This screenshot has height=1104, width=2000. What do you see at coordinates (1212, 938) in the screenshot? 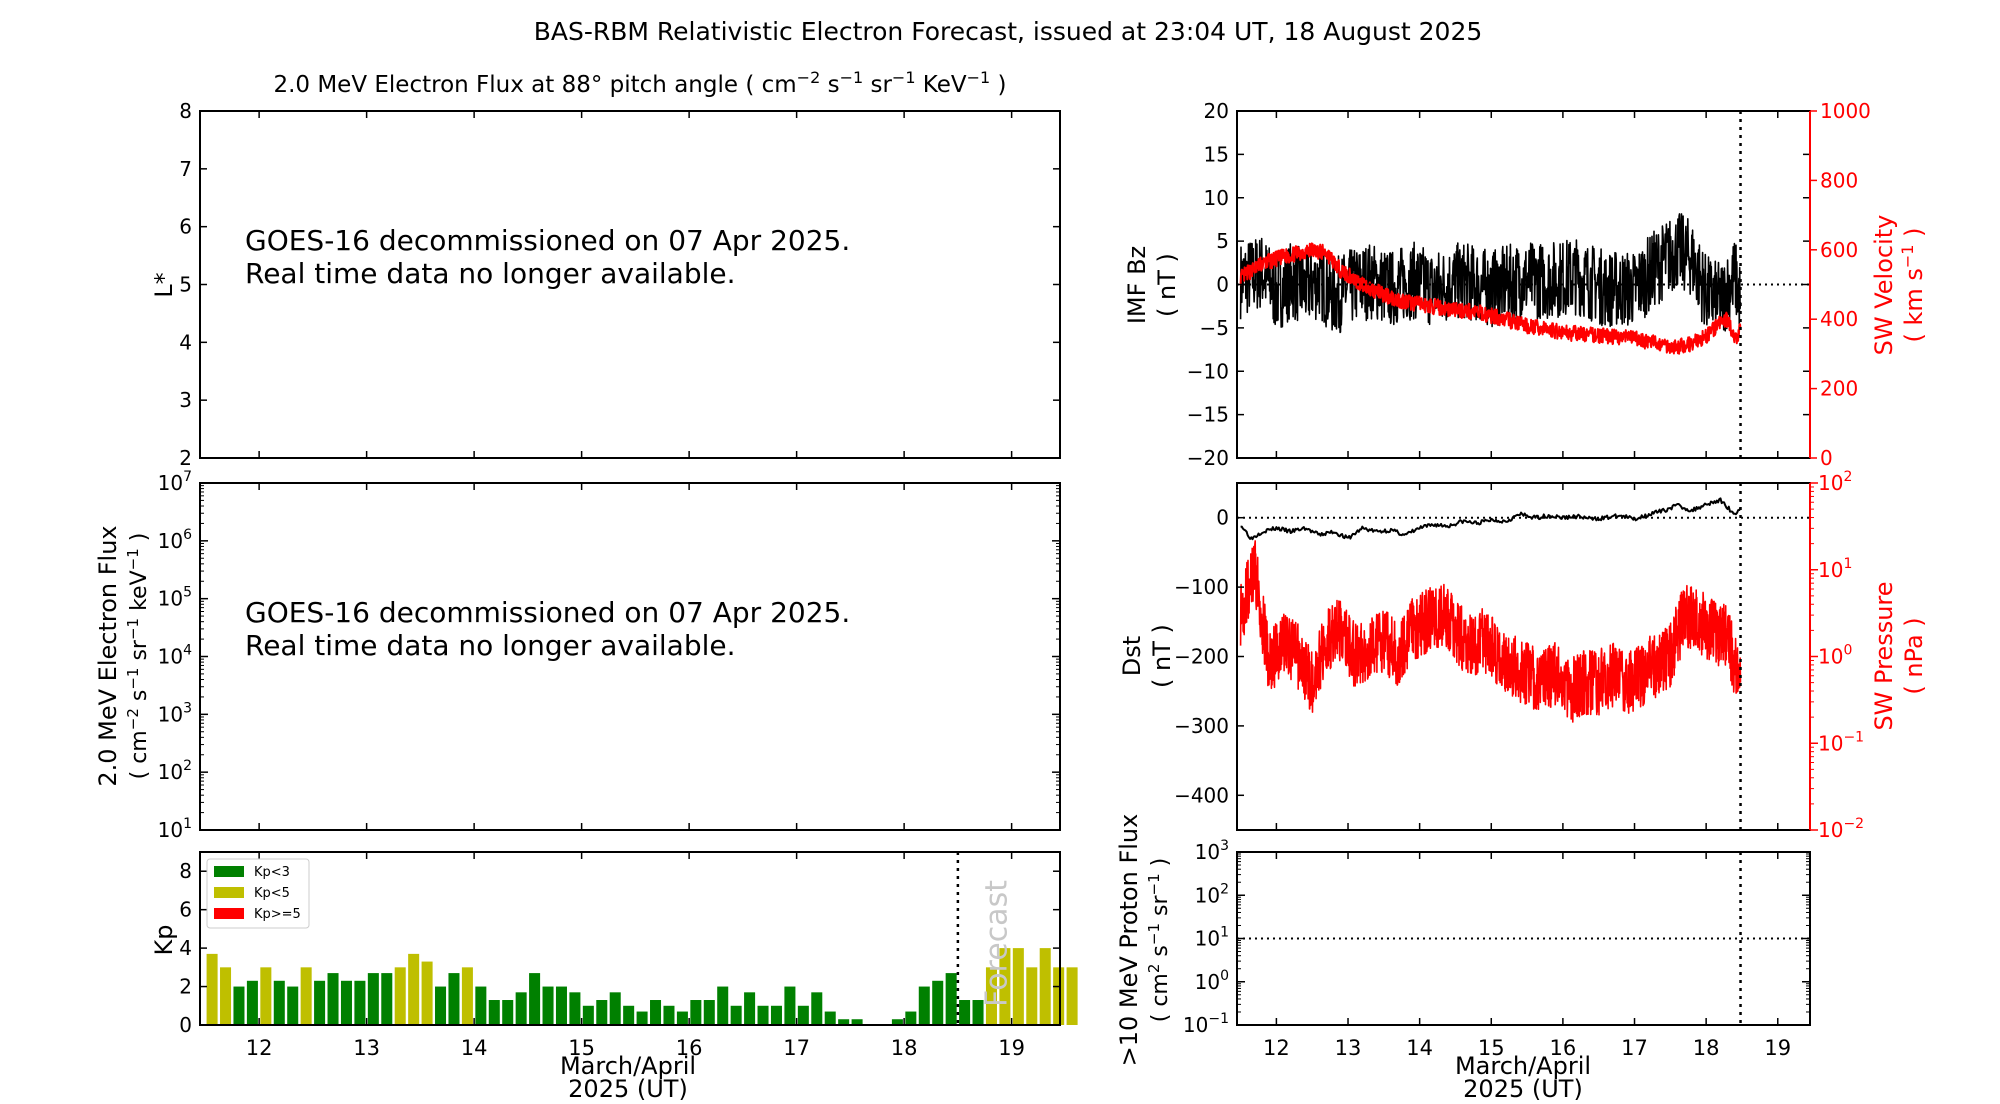
I see `proton-ytick-label: 10¹` at bounding box center [1212, 938].